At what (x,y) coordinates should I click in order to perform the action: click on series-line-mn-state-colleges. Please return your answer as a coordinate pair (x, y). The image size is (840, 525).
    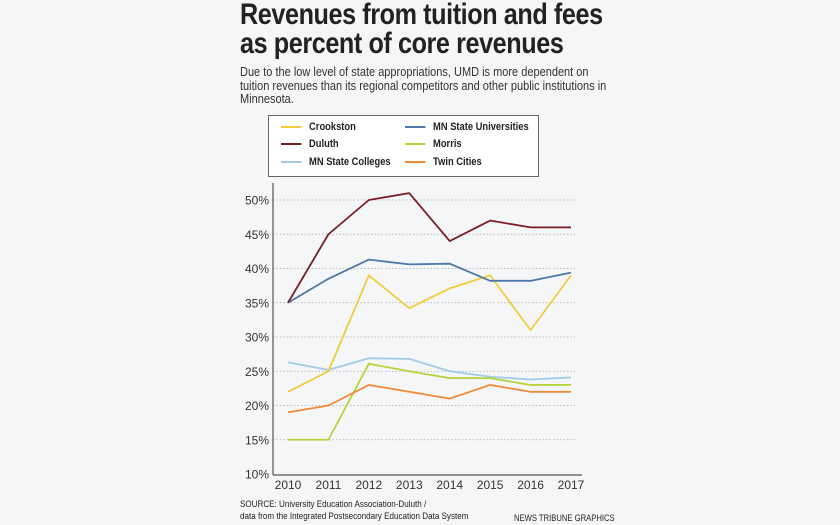
    Looking at the image, I should click on (429, 369).